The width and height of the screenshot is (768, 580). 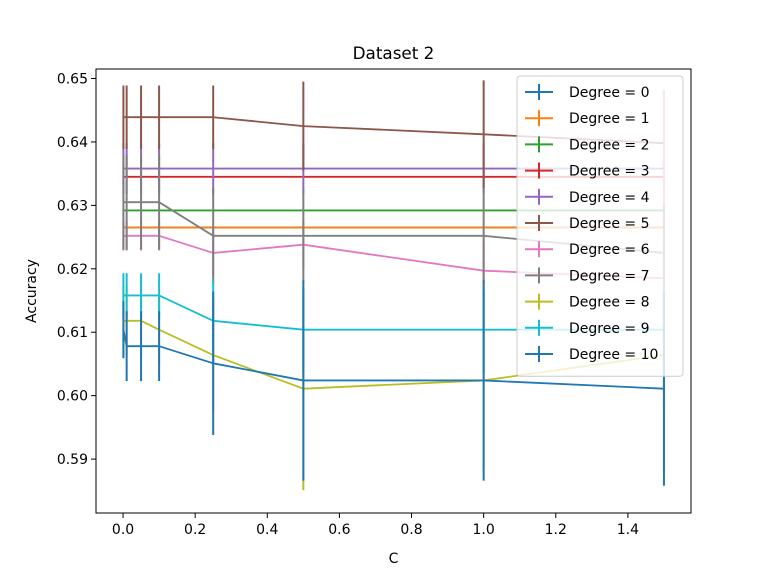 What do you see at coordinates (339, 530) in the screenshot?
I see `x-tick-label: 0.6` at bounding box center [339, 530].